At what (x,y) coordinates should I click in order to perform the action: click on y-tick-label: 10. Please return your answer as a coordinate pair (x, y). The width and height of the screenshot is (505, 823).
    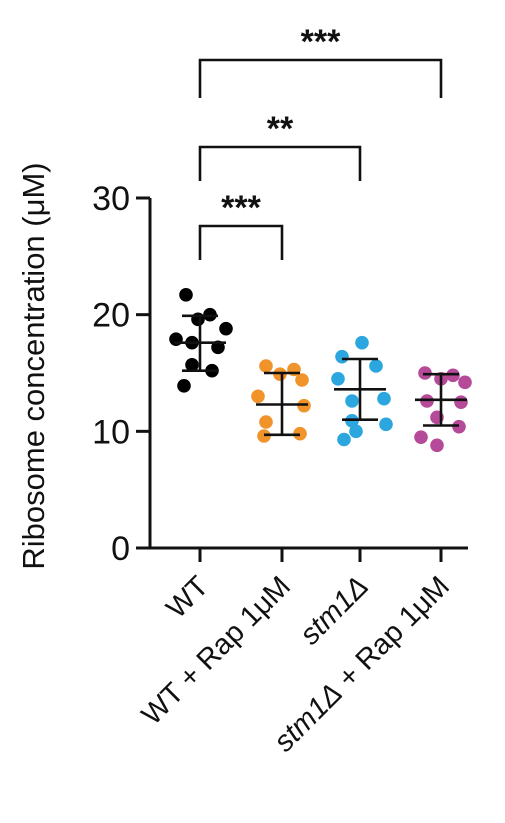
    Looking at the image, I should click on (111, 432).